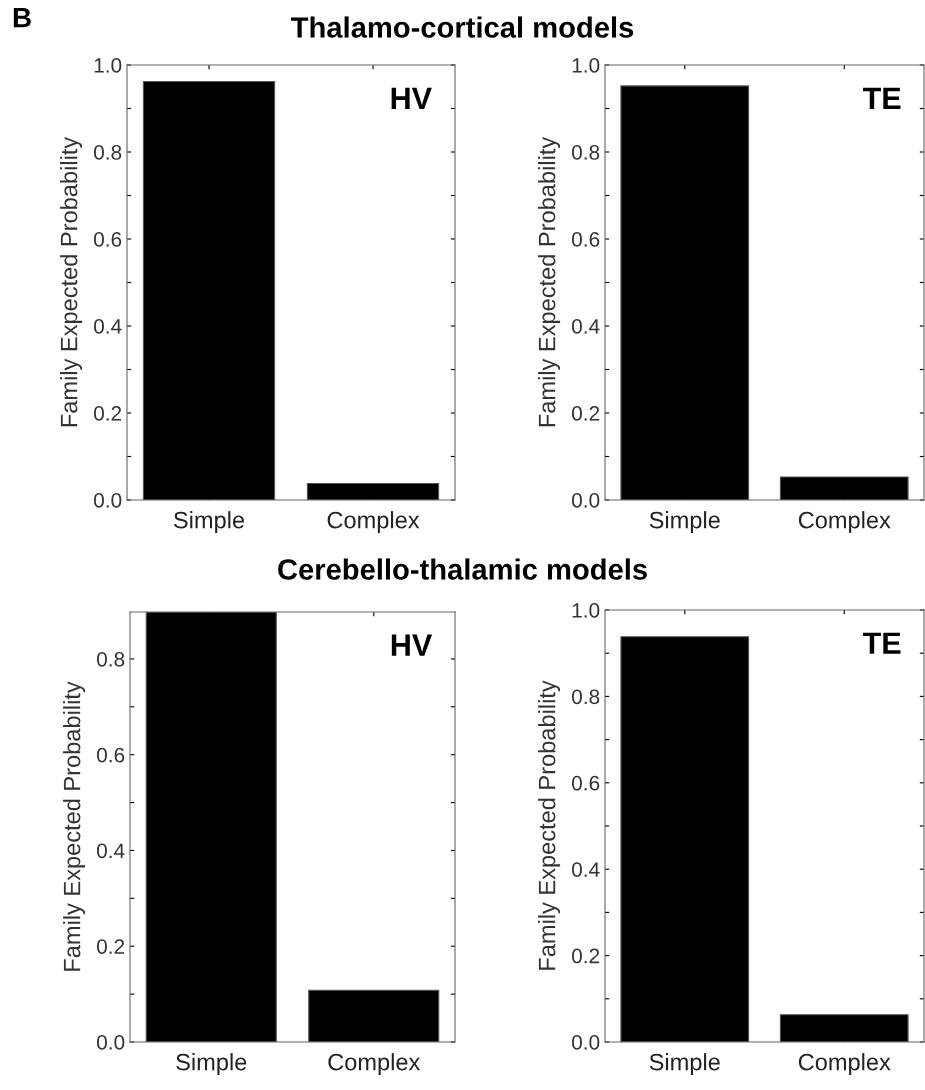  I want to click on text: B, so click(22, 18).